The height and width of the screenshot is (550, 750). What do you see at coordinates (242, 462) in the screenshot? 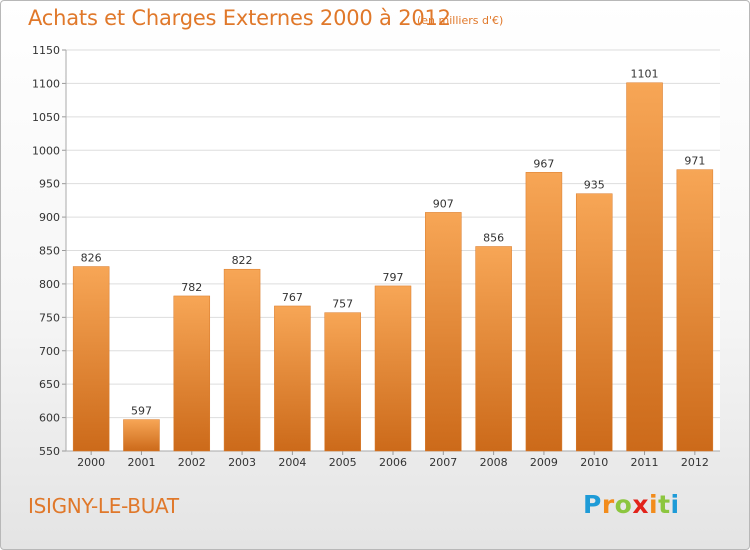
I see `x-tick-label: 2003` at bounding box center [242, 462].